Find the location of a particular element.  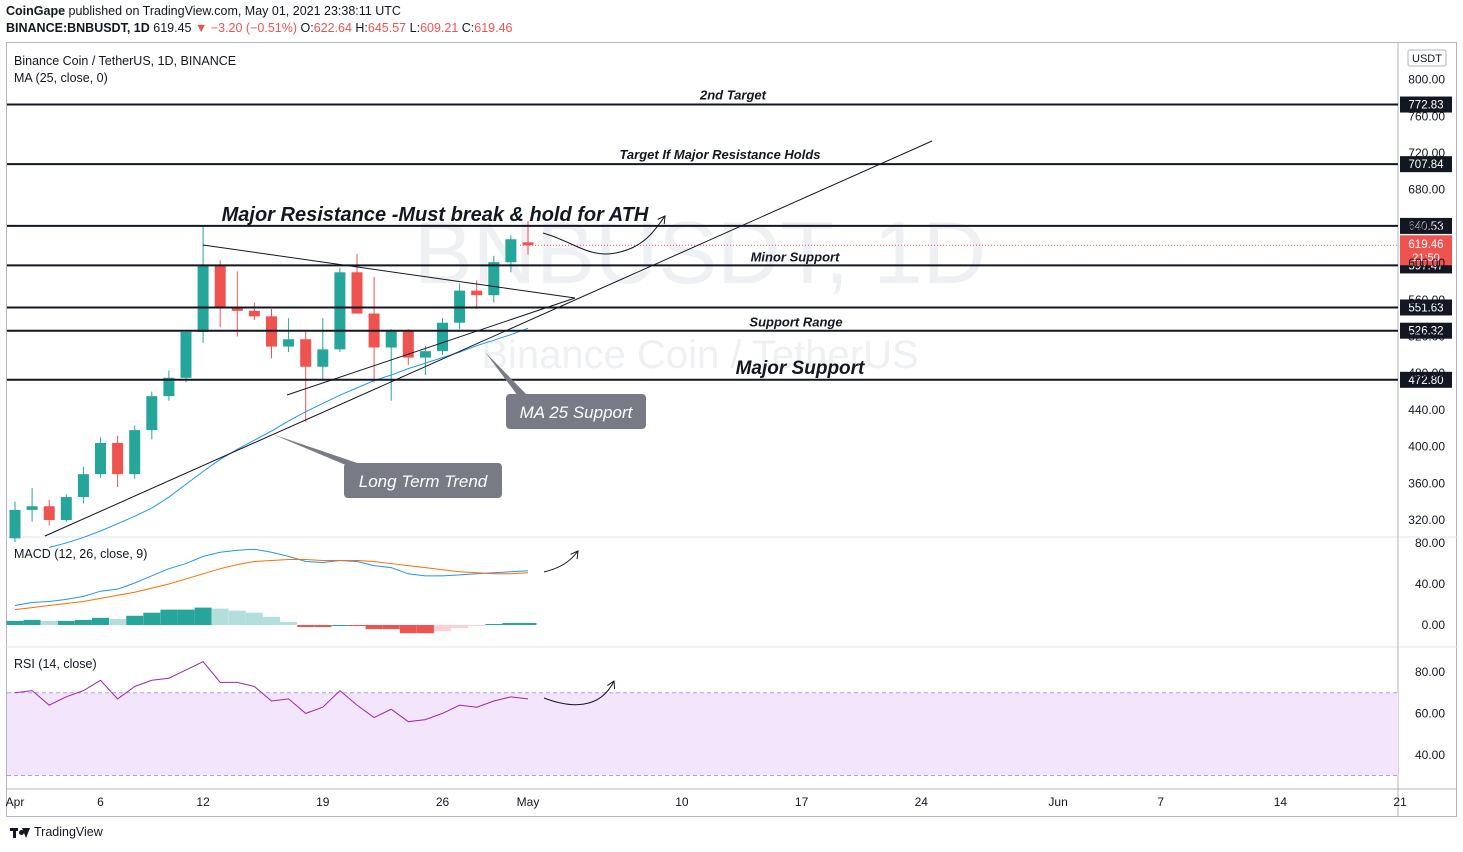

price-tick-label: 560.00 is located at coordinates (1426, 300).